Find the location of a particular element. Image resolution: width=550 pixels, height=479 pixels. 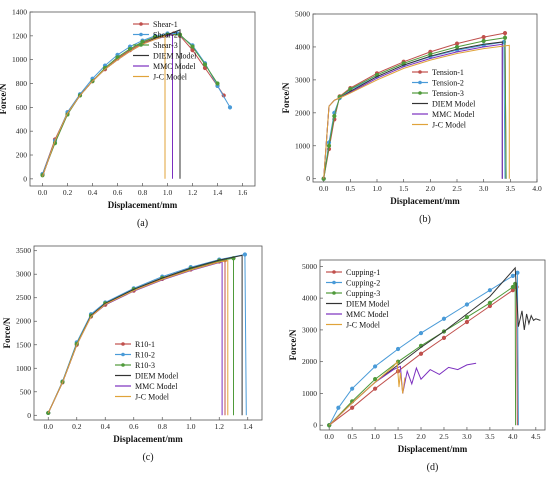

x-tick-label: 3.0 is located at coordinates (467, 436).